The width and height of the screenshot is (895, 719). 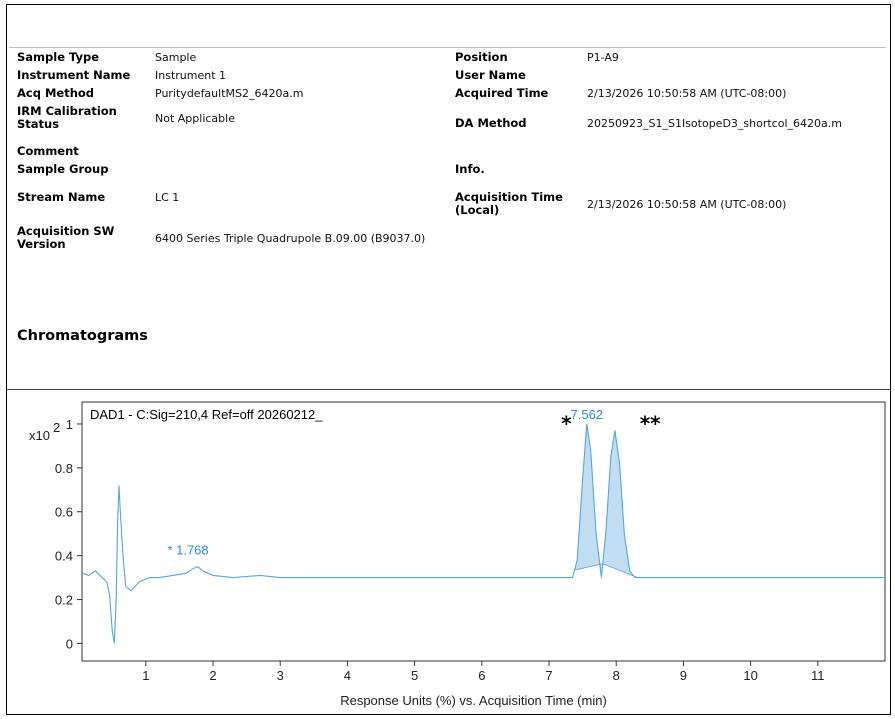 I want to click on y-tick-label: 0.6, so click(x=64, y=512).